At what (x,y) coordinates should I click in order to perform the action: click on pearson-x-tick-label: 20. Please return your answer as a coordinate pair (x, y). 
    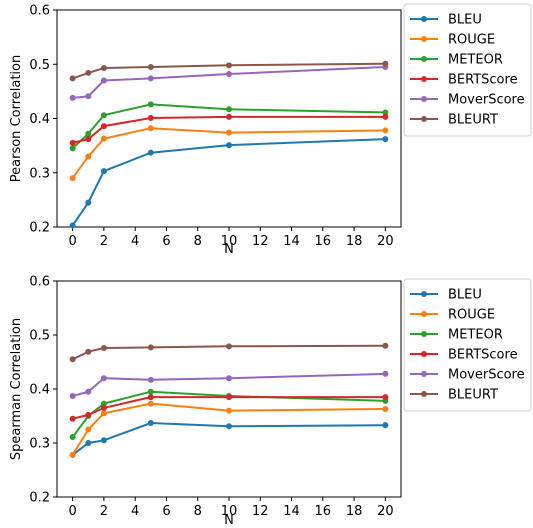
    Looking at the image, I should click on (385, 241).